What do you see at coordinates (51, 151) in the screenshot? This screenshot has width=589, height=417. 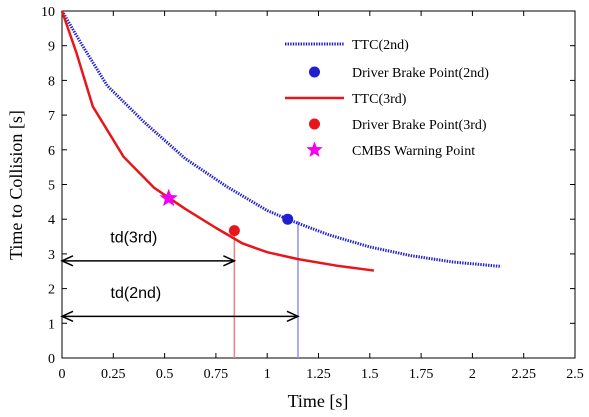 I see `y-tick-label: 6` at bounding box center [51, 151].